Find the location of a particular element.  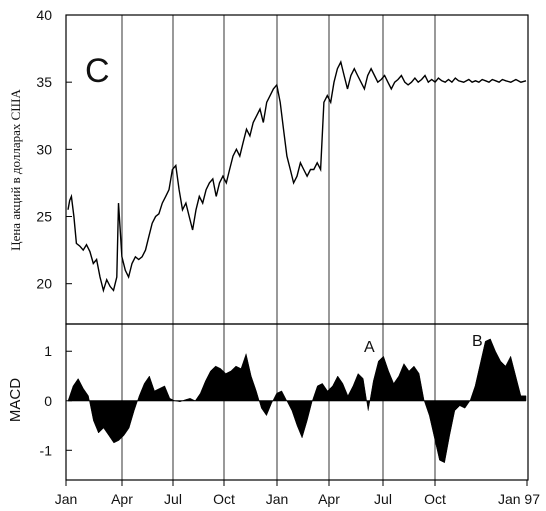

price-y-axis: 20 25 30 35 40 is located at coordinates (54, 149).